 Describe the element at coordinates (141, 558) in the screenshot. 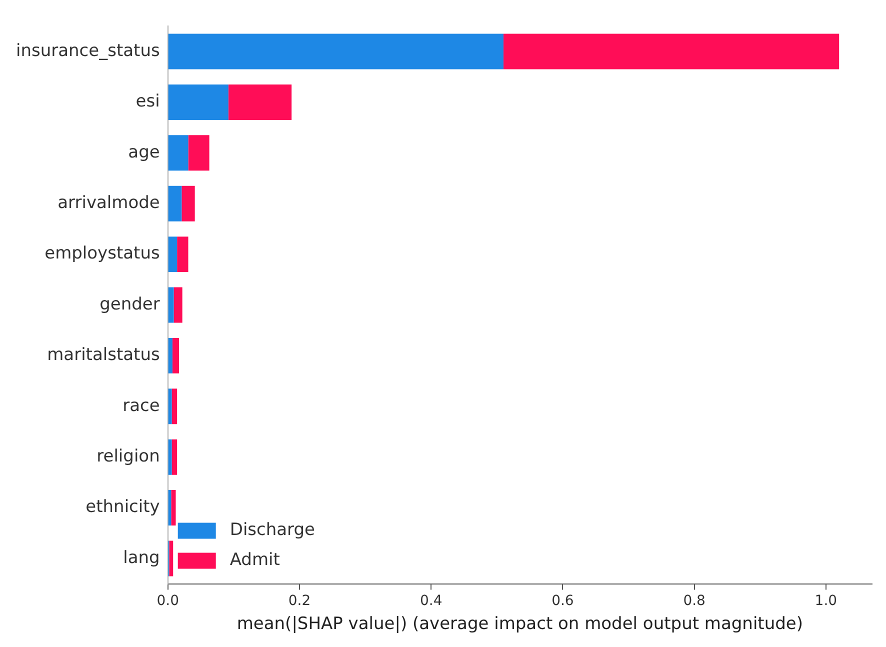

I see `y-tick-label: lang` at that location.